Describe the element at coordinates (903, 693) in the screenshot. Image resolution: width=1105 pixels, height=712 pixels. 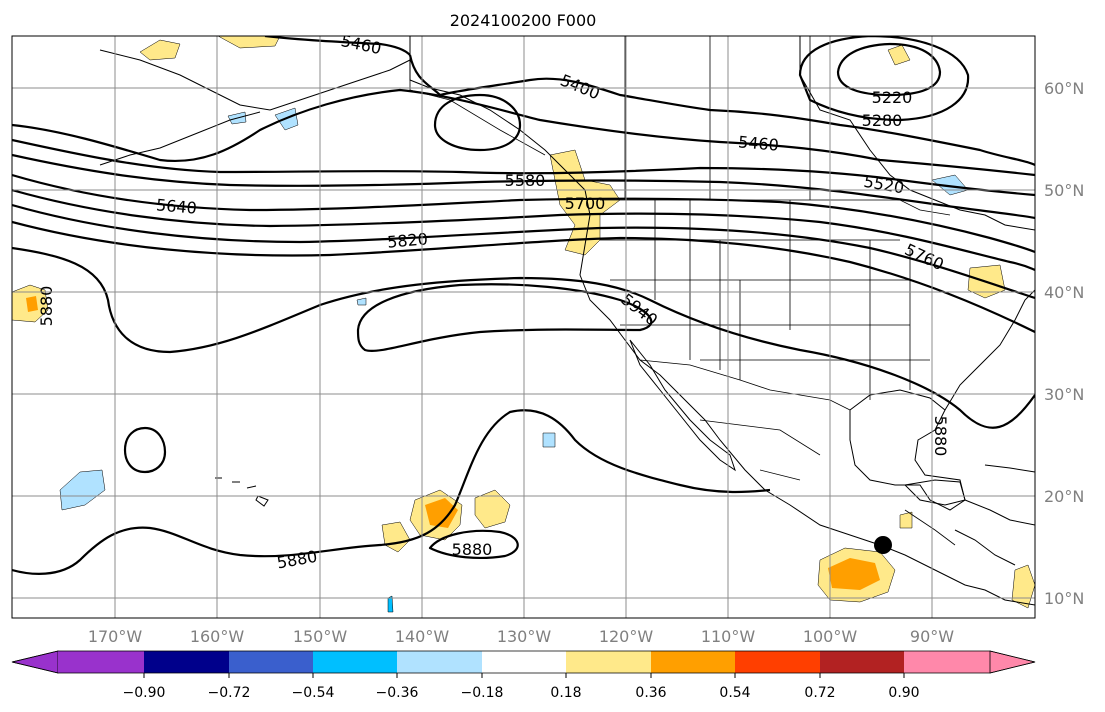
I see `cb-label-0.90: 0.90` at that location.